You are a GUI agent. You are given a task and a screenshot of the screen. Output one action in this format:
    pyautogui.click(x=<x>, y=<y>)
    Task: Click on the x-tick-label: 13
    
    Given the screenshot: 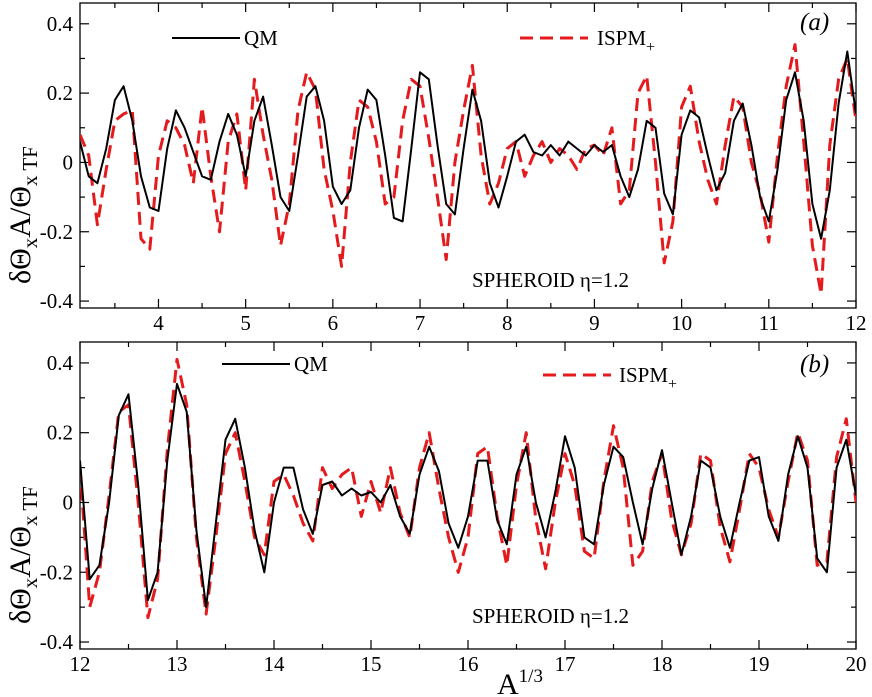 What is the action you would take?
    pyautogui.click(x=177, y=664)
    